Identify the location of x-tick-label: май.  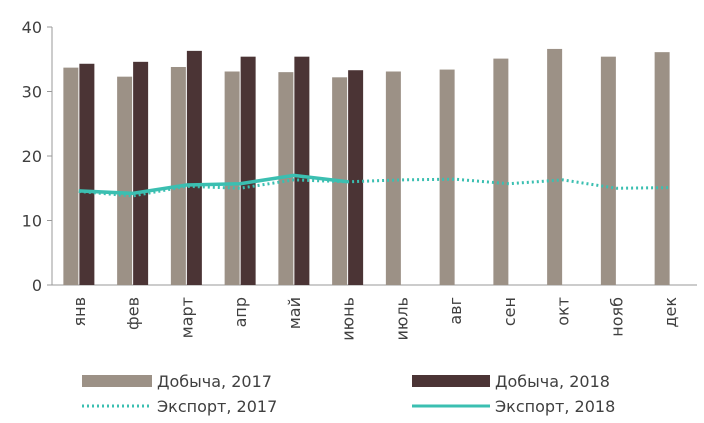
(294, 313).